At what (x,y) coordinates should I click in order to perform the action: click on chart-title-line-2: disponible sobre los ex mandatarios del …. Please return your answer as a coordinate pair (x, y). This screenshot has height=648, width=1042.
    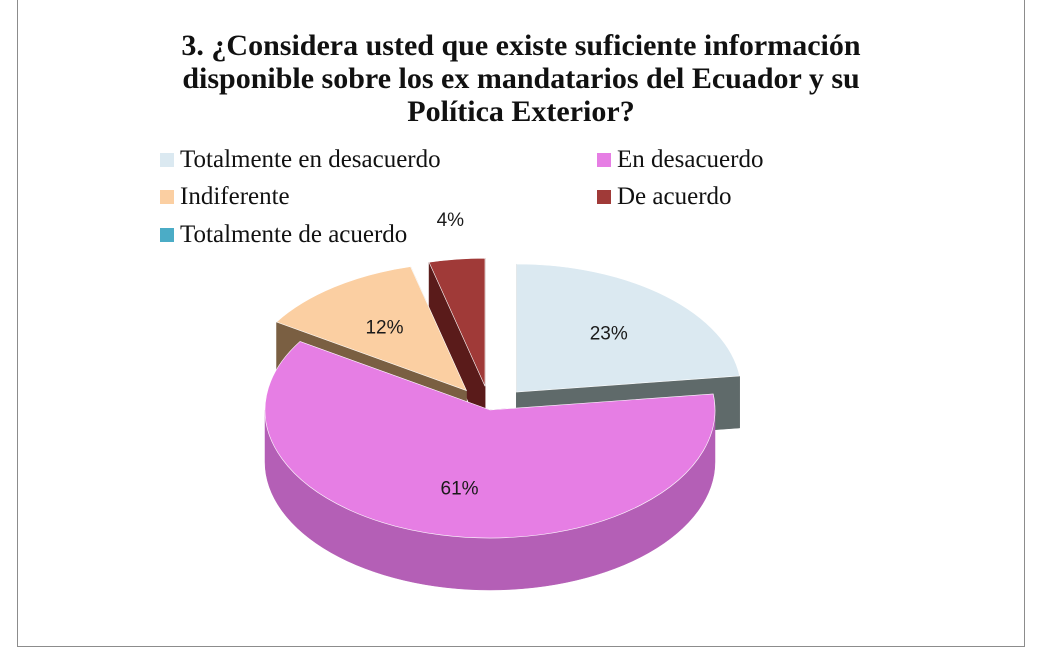
    Looking at the image, I should click on (521, 78).